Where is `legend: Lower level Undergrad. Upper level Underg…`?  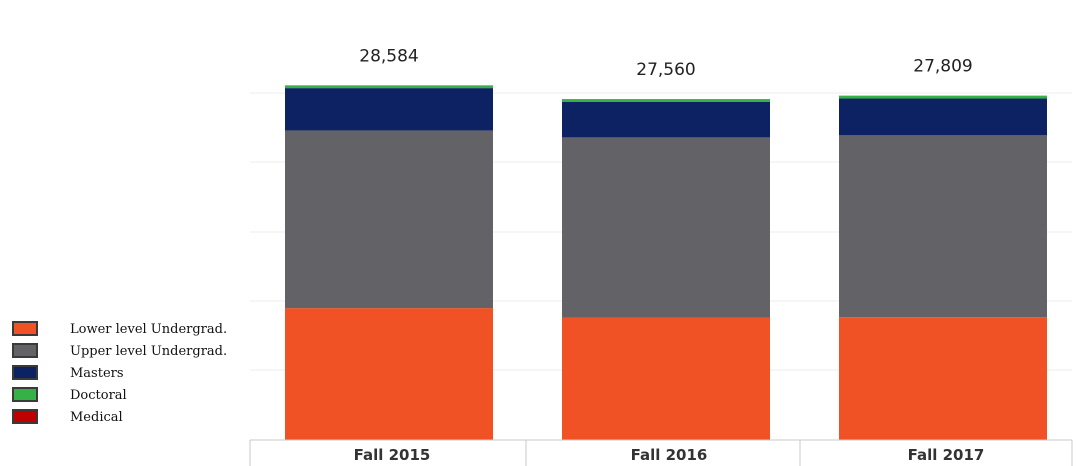 legend: Lower level Undergrad. Upper level Underg… is located at coordinates (119, 373).